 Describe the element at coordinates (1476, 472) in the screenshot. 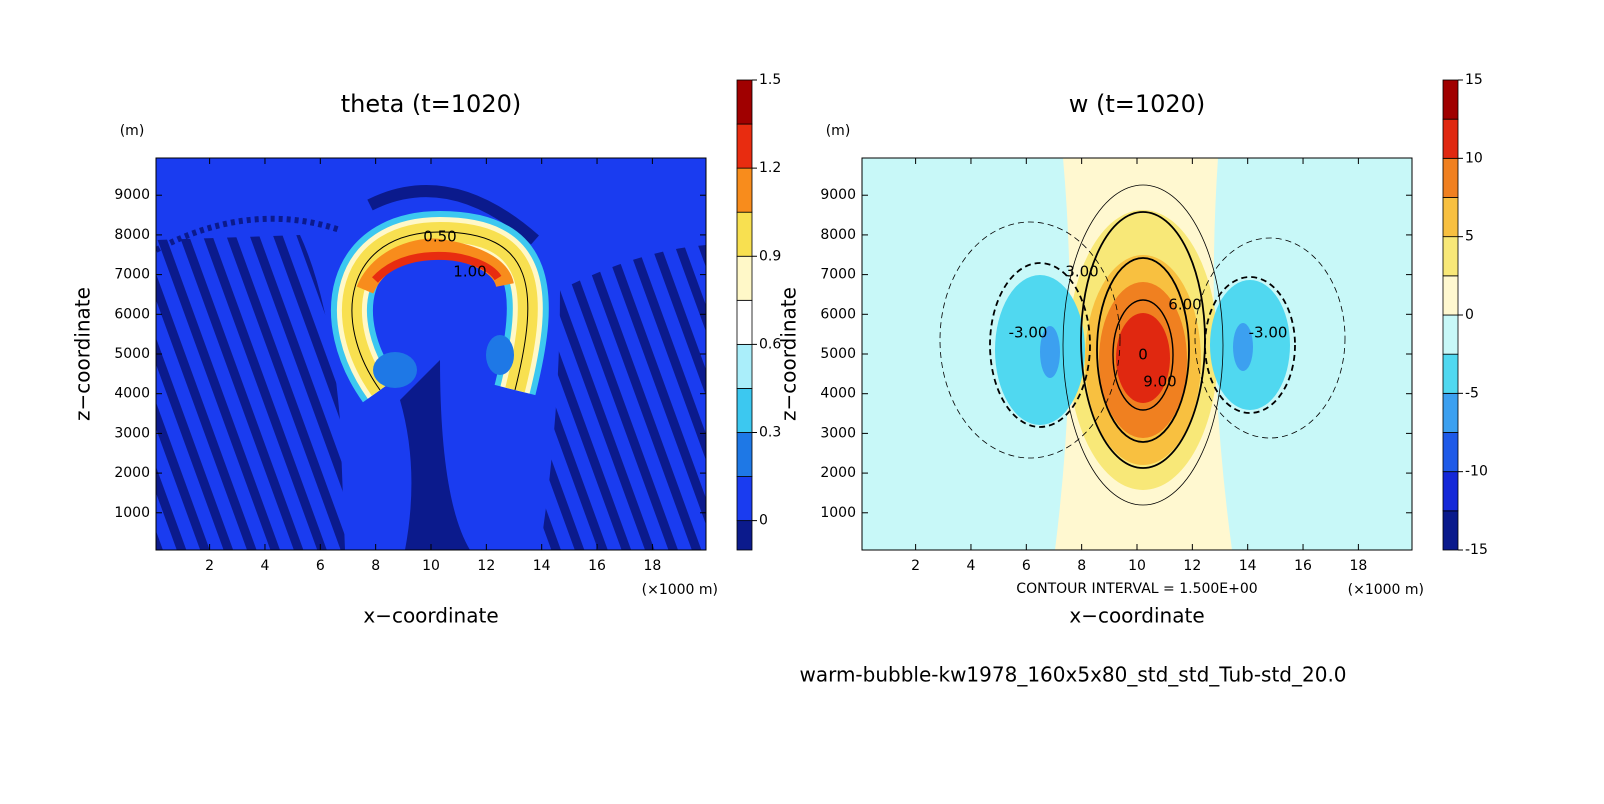

I see `colorbar-tick-label: -10` at that location.